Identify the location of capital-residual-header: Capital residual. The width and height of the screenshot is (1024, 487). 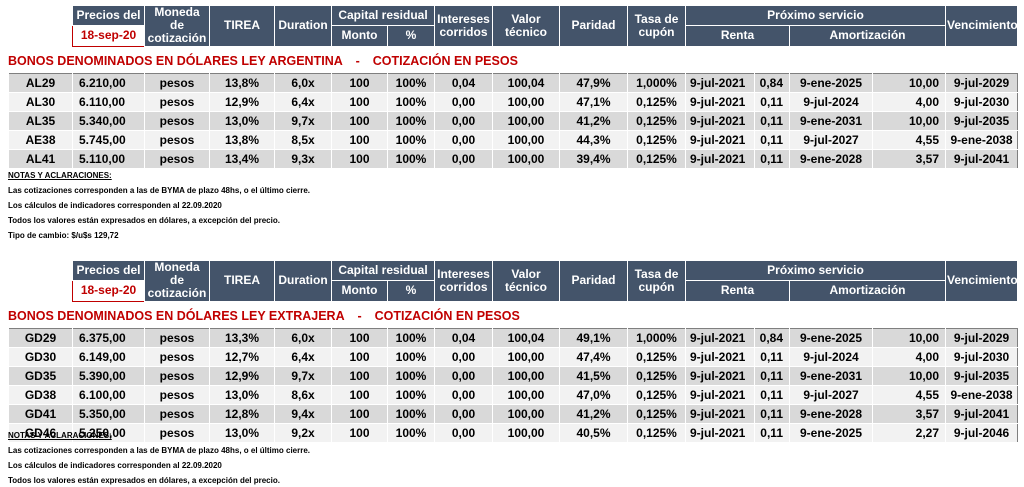
(383, 270).